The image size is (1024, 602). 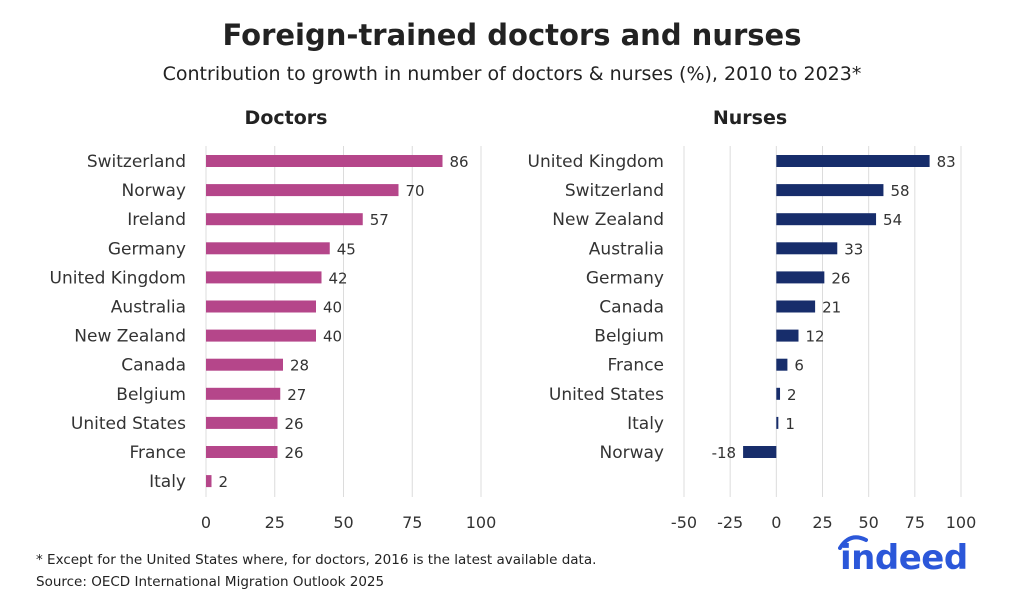 I want to click on nurses-category-label: Norway, so click(x=632, y=453).